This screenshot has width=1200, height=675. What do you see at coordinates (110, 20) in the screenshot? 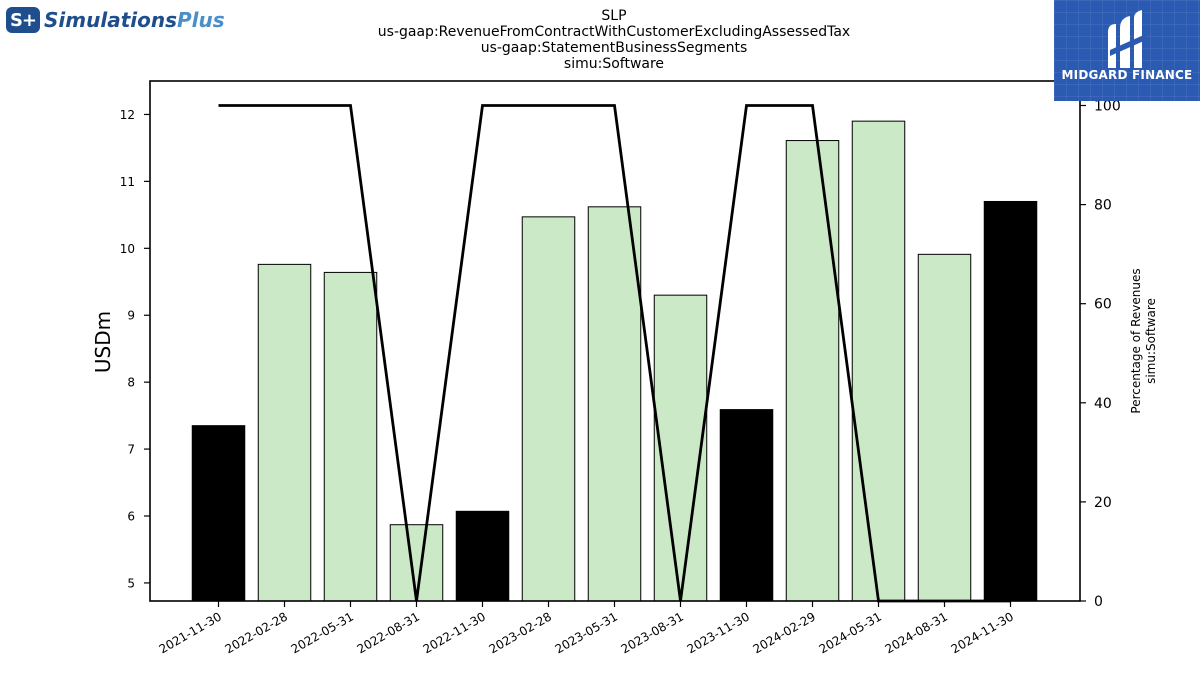
I see `brand-name-main: Simulations` at bounding box center [110, 20].